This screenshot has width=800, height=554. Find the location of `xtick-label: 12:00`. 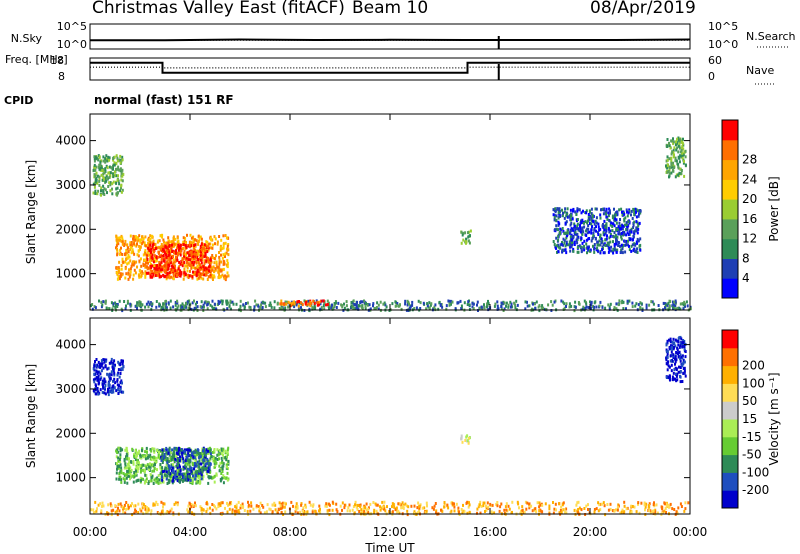

xtick-label: 12:00 is located at coordinates (390, 532).